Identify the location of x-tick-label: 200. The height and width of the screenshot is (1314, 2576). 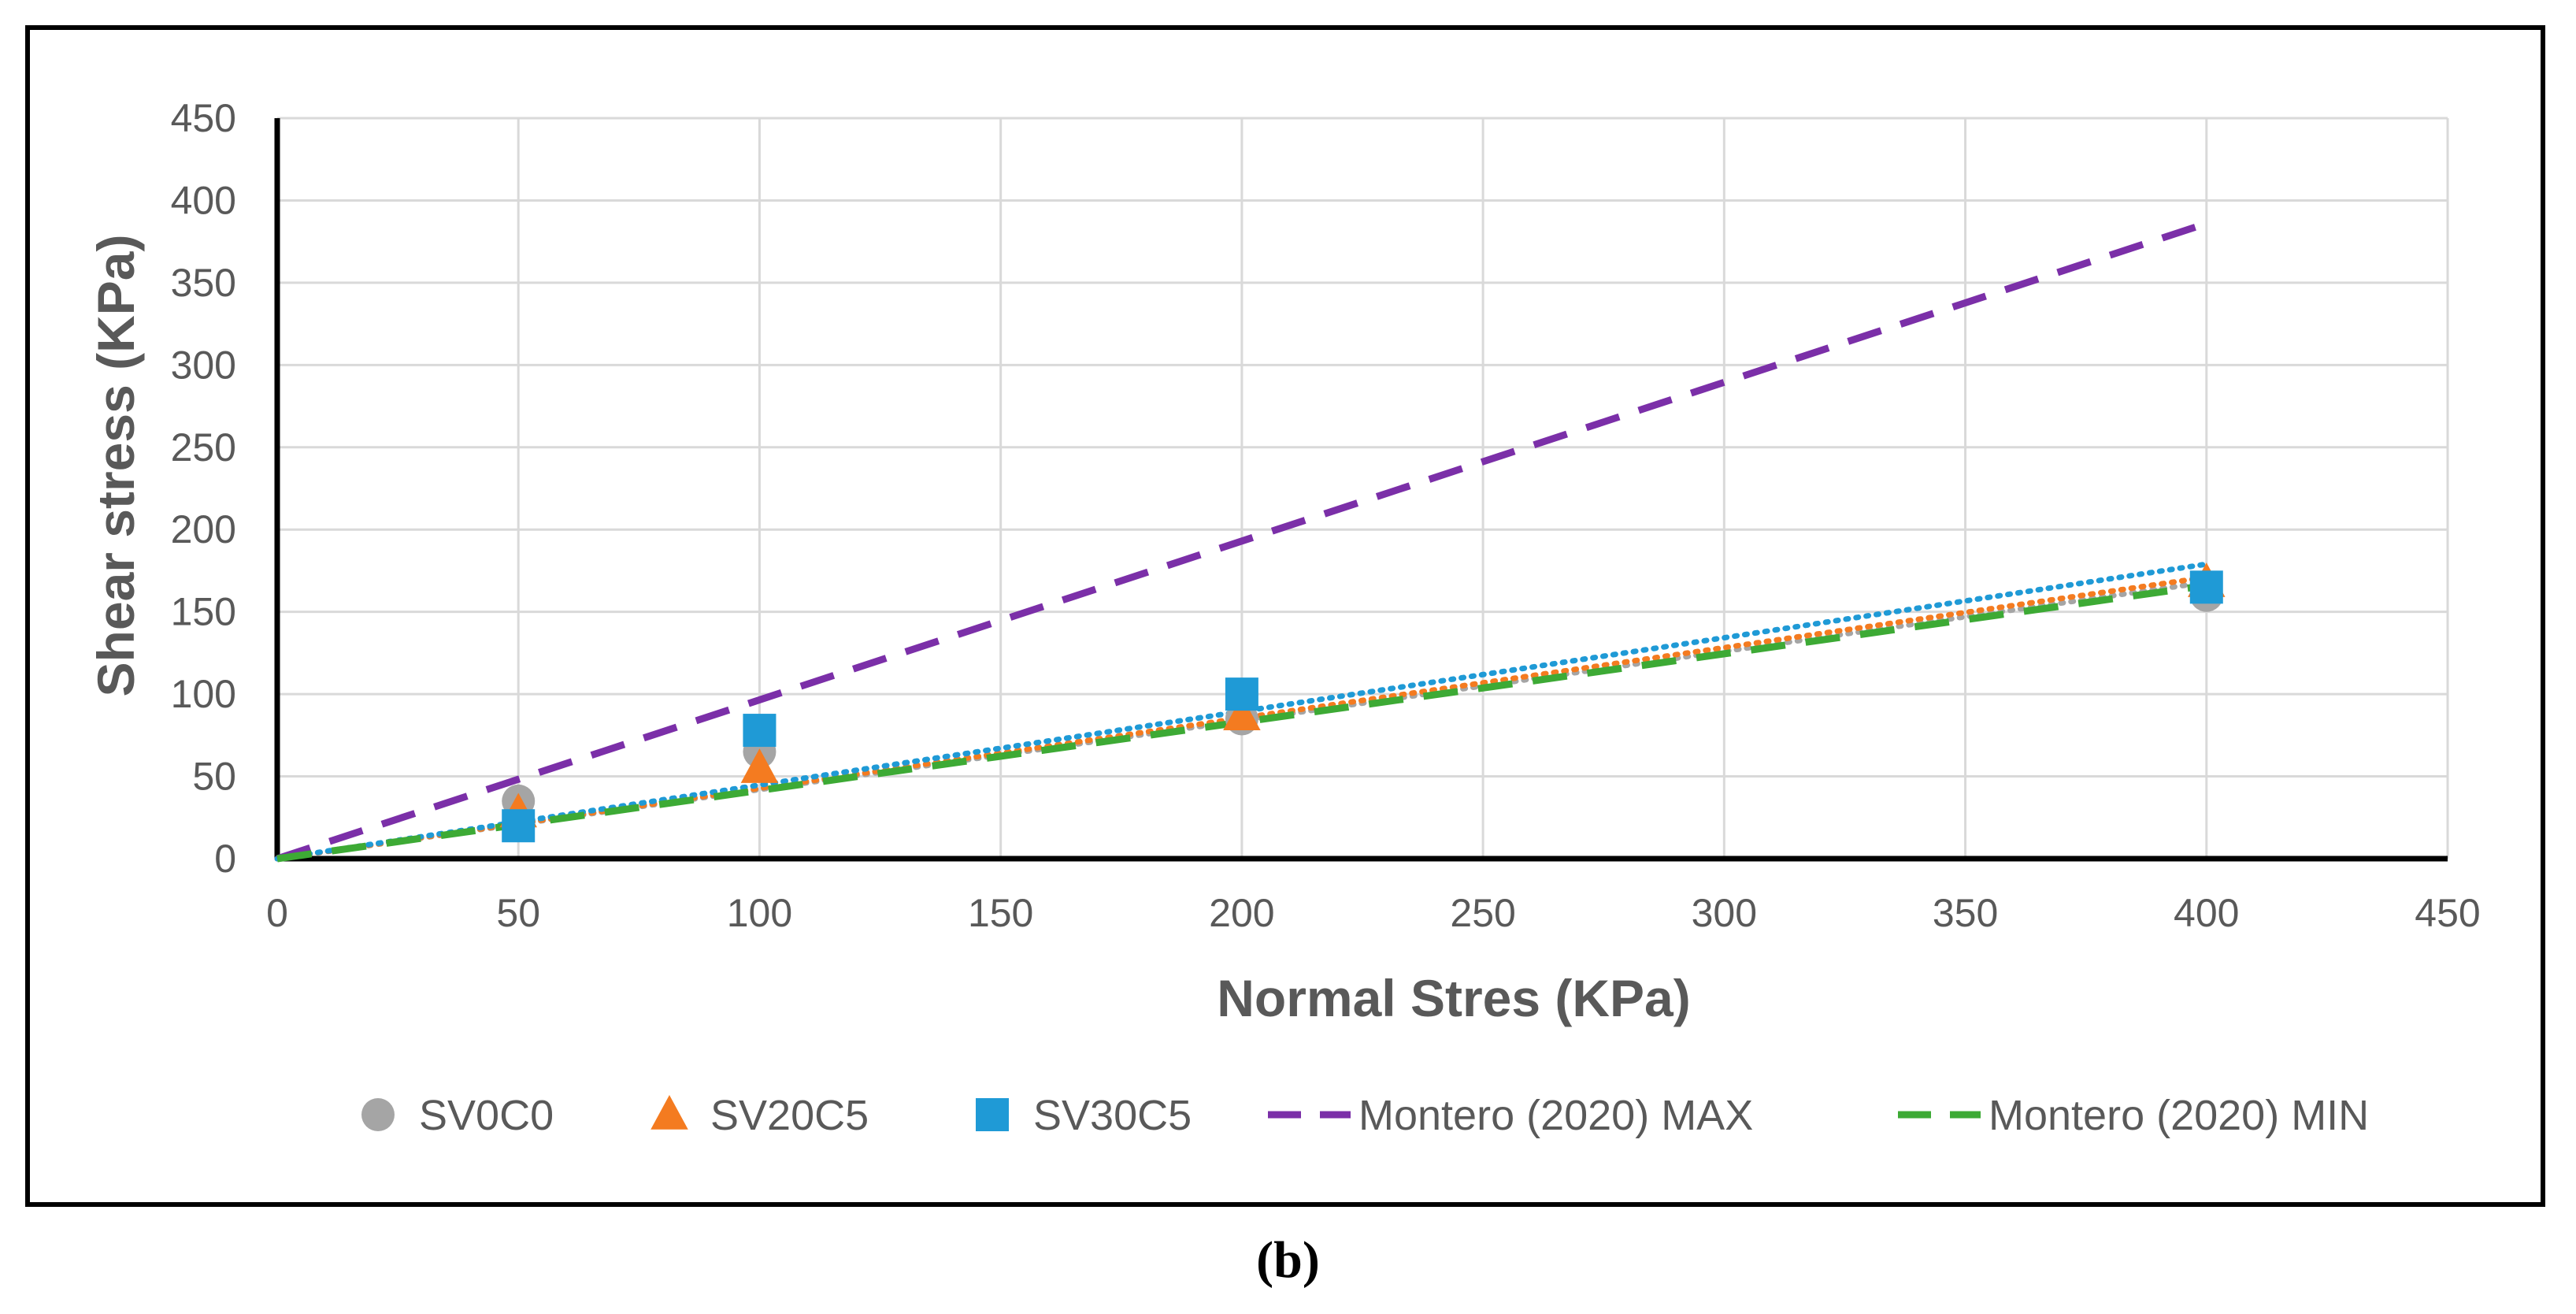
(1241, 913).